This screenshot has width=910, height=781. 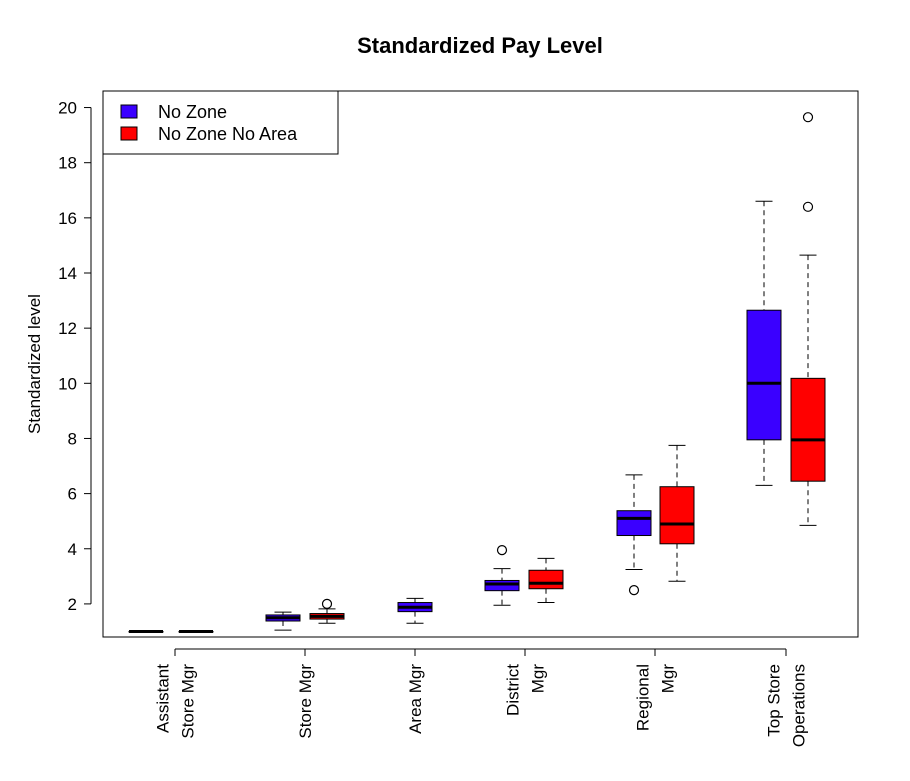 I want to click on y-tick-label: 2, so click(x=72, y=604).